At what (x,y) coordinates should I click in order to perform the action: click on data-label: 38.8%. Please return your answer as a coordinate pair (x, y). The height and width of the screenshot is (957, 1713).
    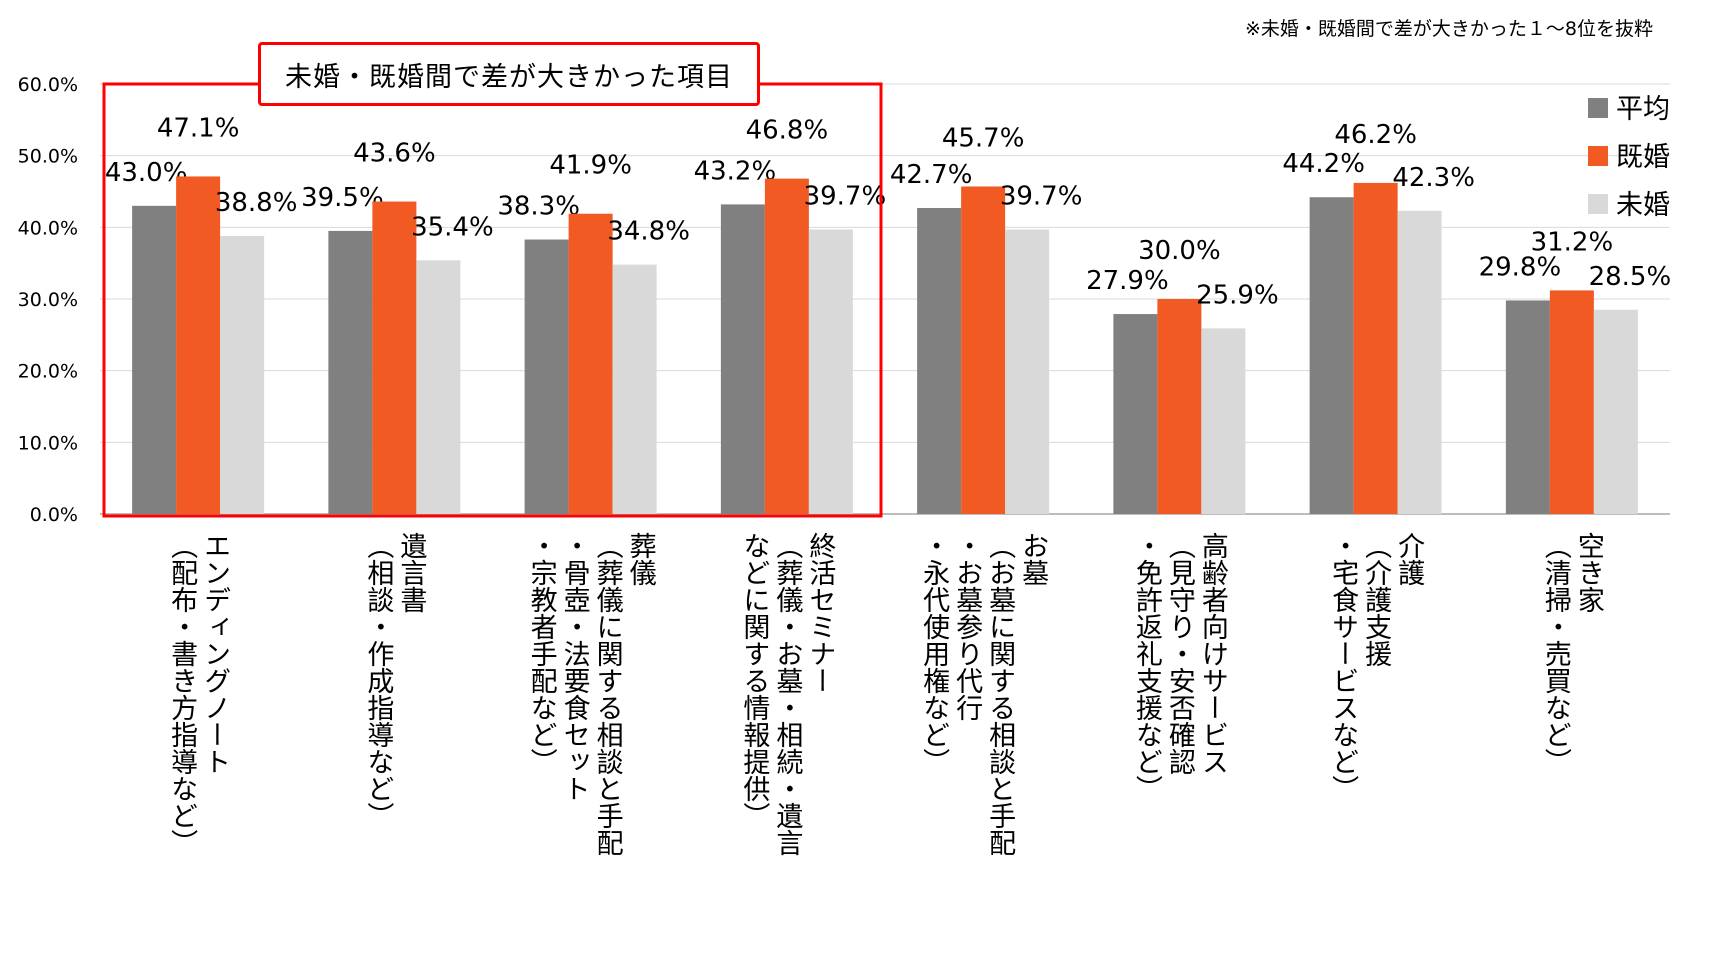
    Looking at the image, I should click on (256, 203).